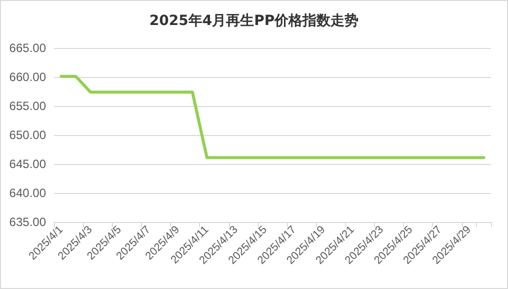 This screenshot has height=289, width=508. I want to click on chart-title: 2025年4月再生PP价格指数走势, so click(254, 21).